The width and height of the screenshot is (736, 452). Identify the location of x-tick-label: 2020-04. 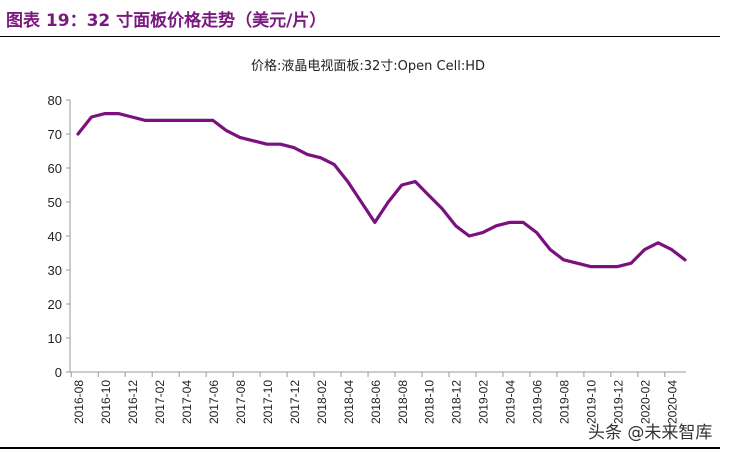
(673, 402).